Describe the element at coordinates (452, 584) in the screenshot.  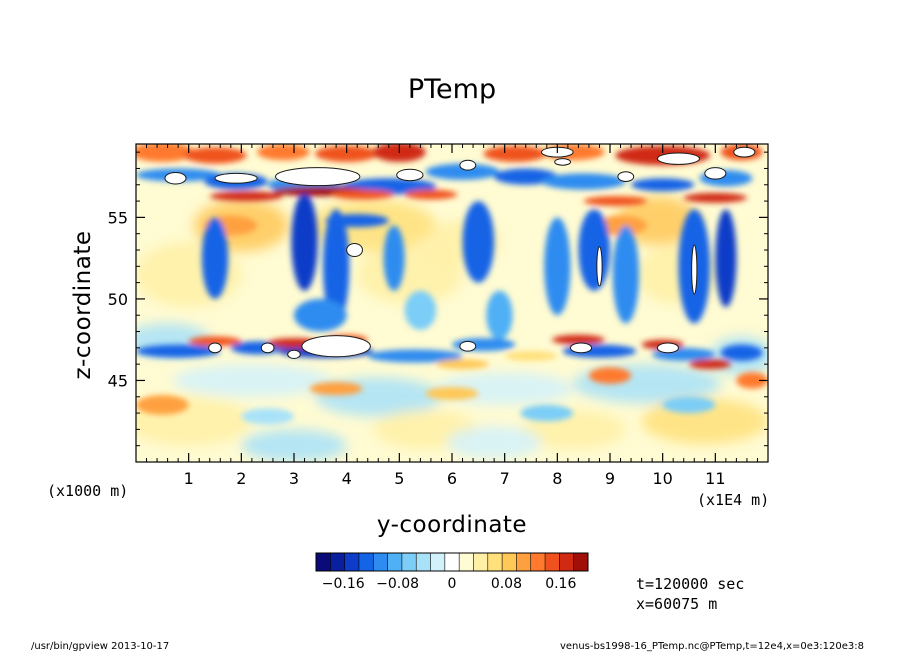
I see `colorbar-tick-label: 0` at that location.